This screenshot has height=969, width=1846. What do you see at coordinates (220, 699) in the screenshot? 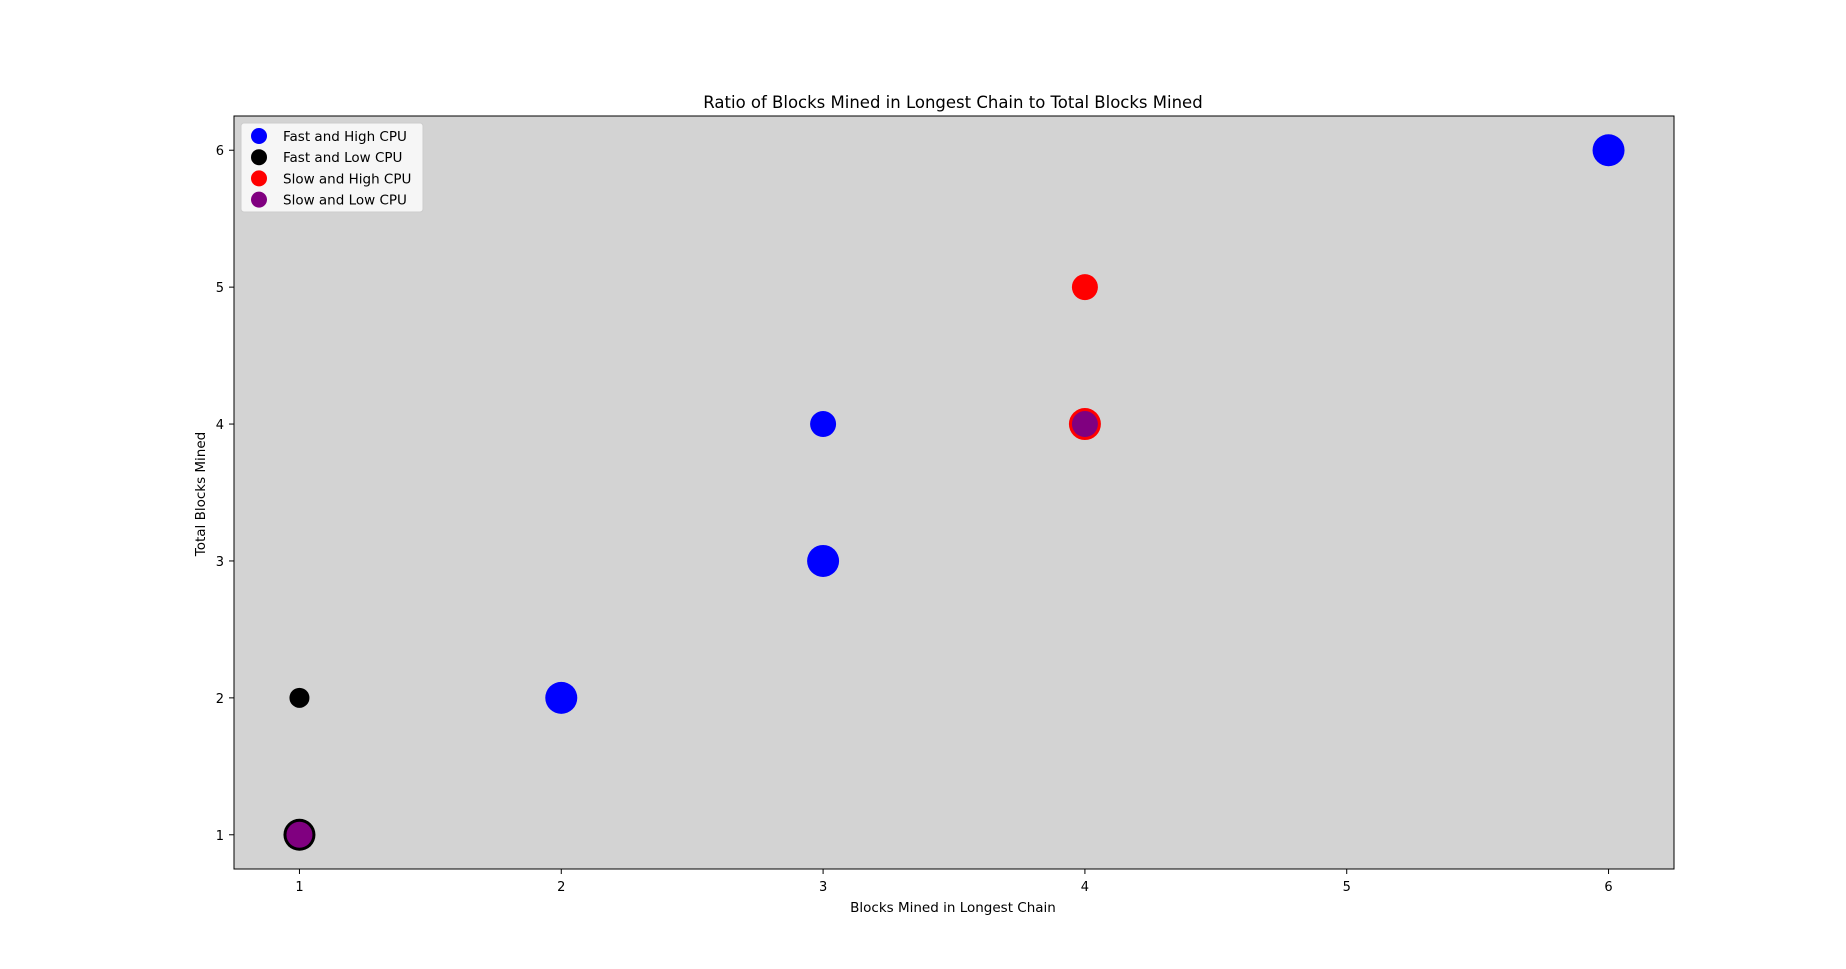
I see `y-tick-label: 2` at bounding box center [220, 699].